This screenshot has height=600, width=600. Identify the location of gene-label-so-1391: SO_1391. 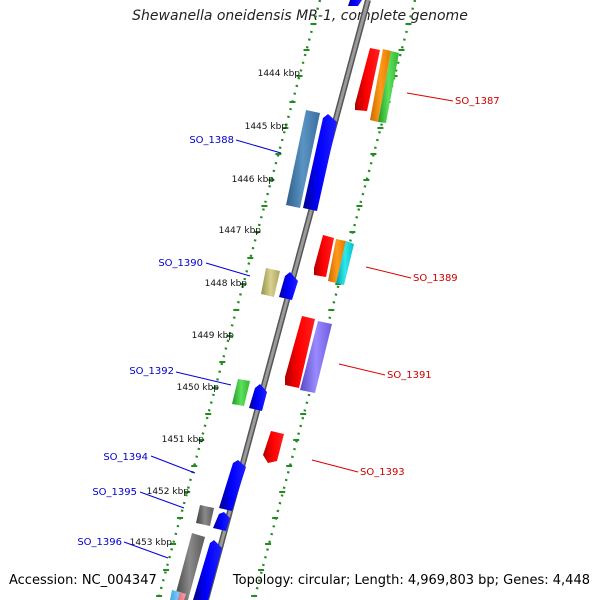
(409, 375).